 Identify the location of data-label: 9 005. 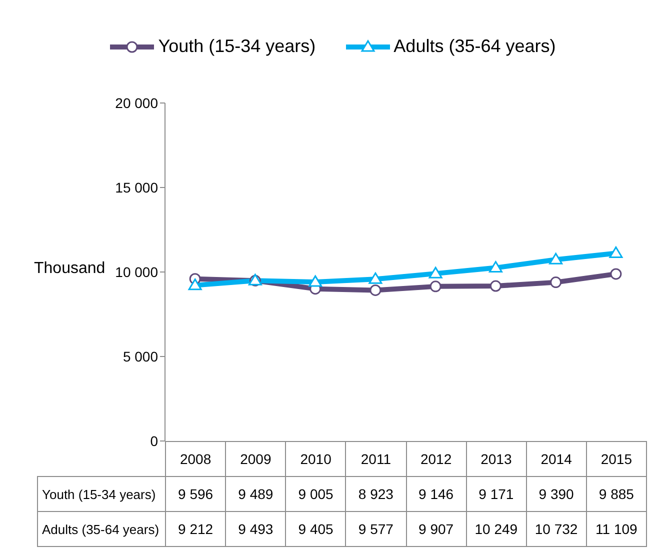
(316, 494).